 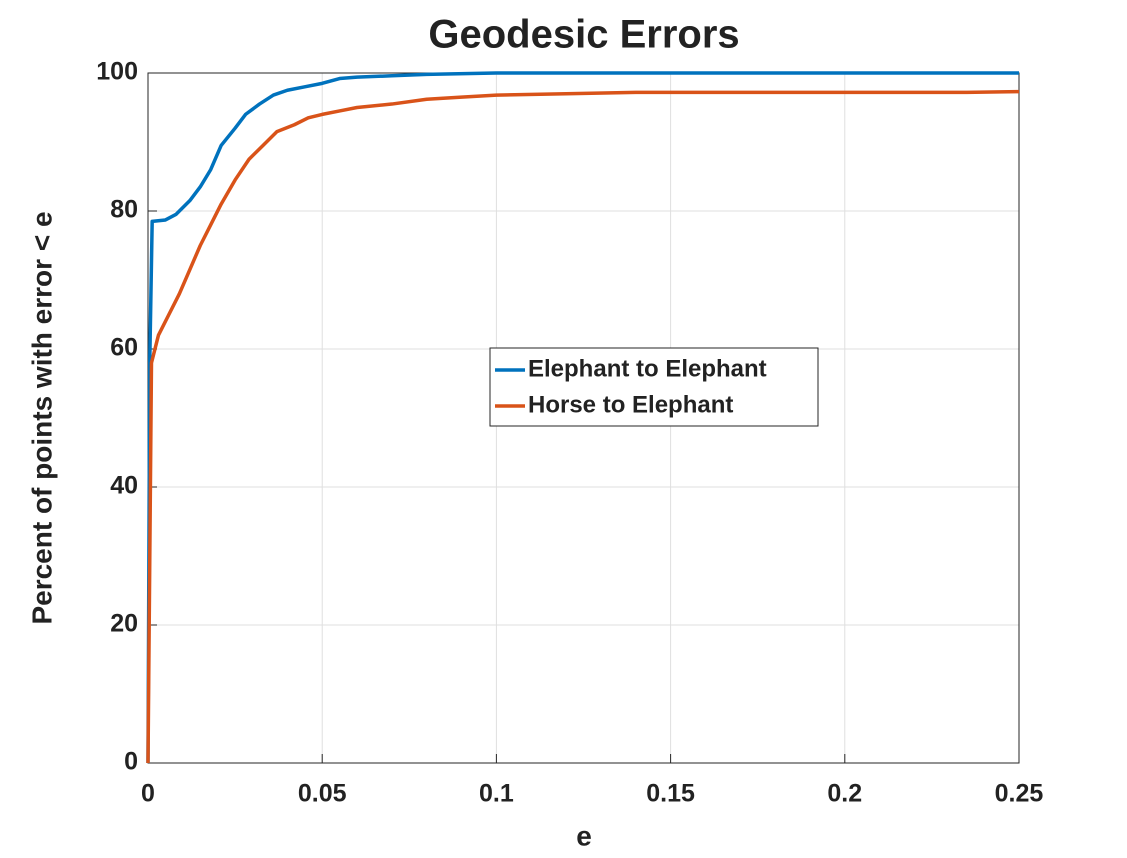 What do you see at coordinates (124, 624) in the screenshot?
I see `y-tick-label: 20` at bounding box center [124, 624].